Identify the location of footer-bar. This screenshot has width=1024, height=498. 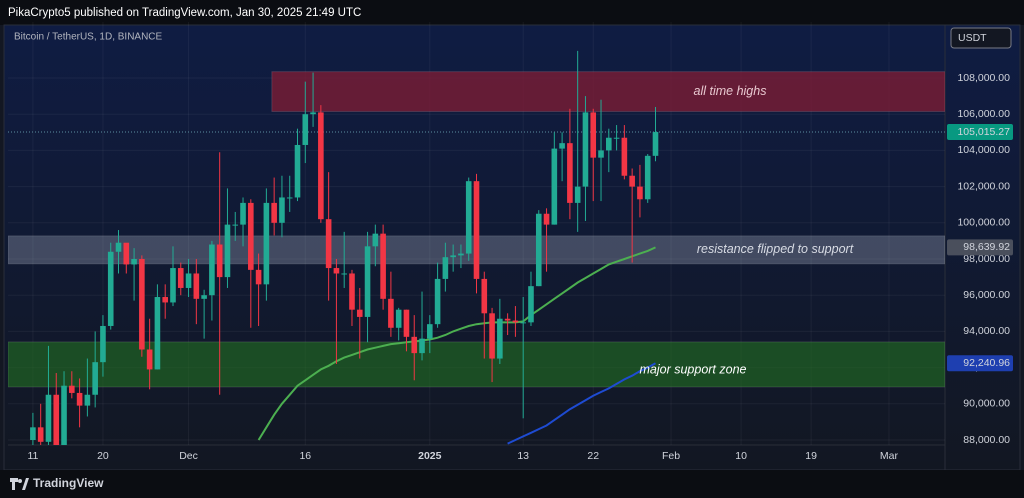
(512, 484).